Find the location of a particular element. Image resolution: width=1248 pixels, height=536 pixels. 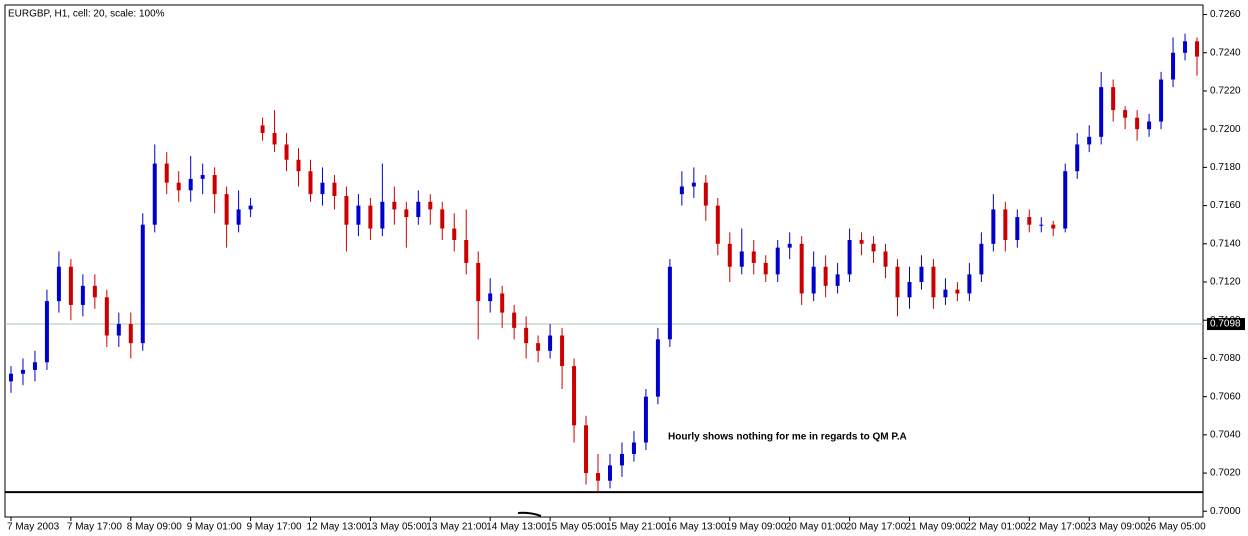

x-tick-label: 9 May 01:00 is located at coordinates (214, 527).